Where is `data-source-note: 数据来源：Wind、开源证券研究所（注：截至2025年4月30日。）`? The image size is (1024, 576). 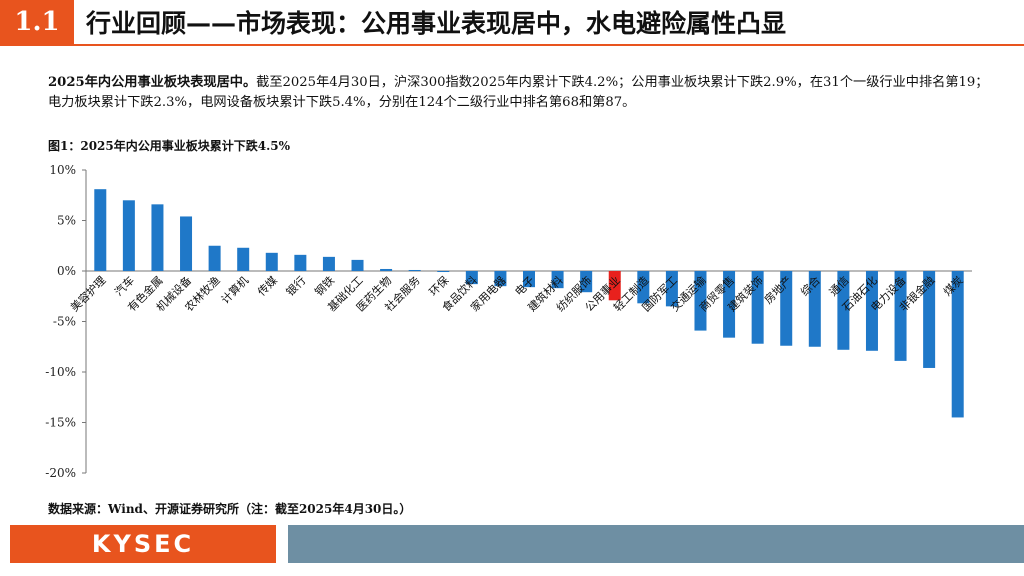 data-source-note: 数据来源：Wind、开源证券研究所（注：截至2025年4月30日。） is located at coordinates (230, 509).